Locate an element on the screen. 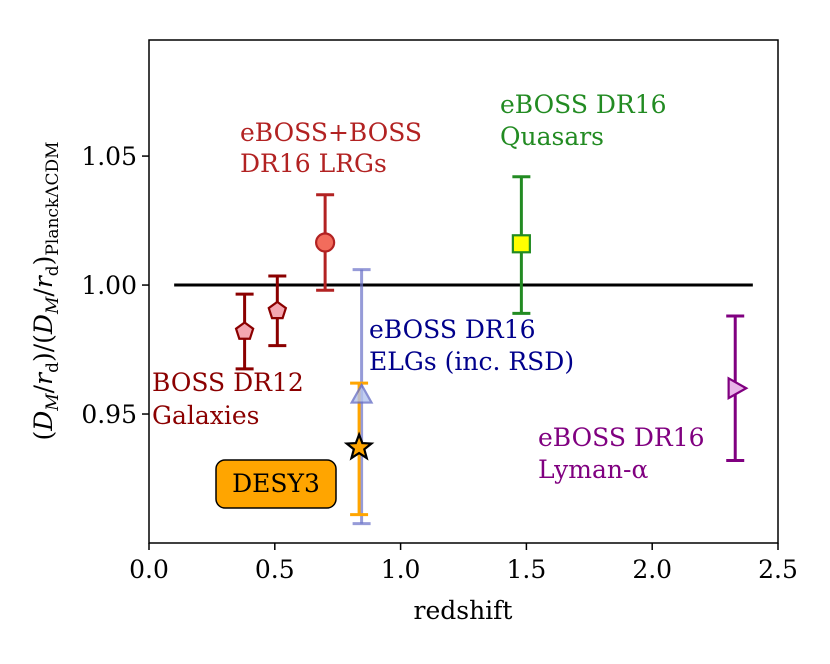 The image size is (830, 664). y-tick-label: 1.00 is located at coordinates (109, 285).